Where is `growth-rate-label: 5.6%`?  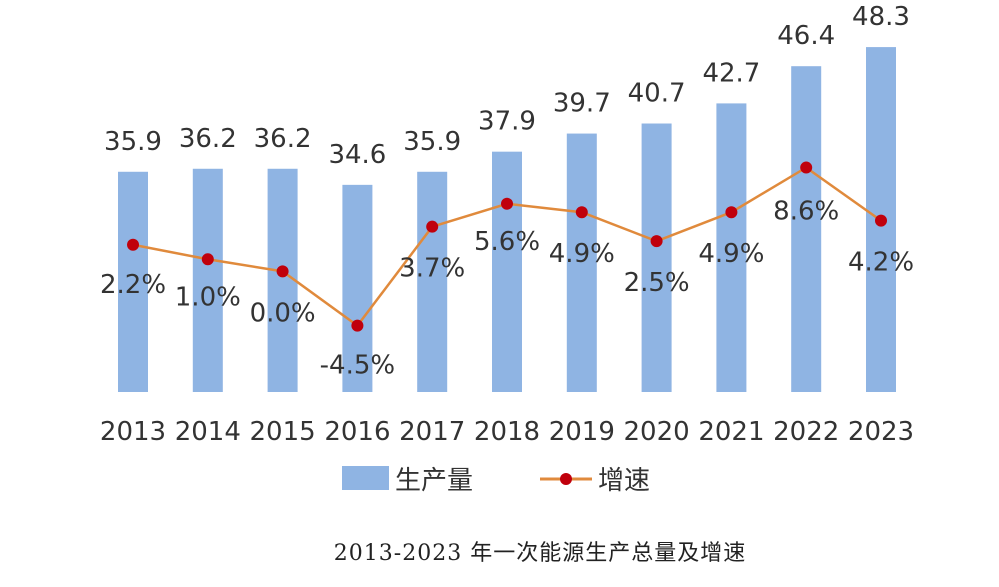
growth-rate-label: 5.6% is located at coordinates (507, 242).